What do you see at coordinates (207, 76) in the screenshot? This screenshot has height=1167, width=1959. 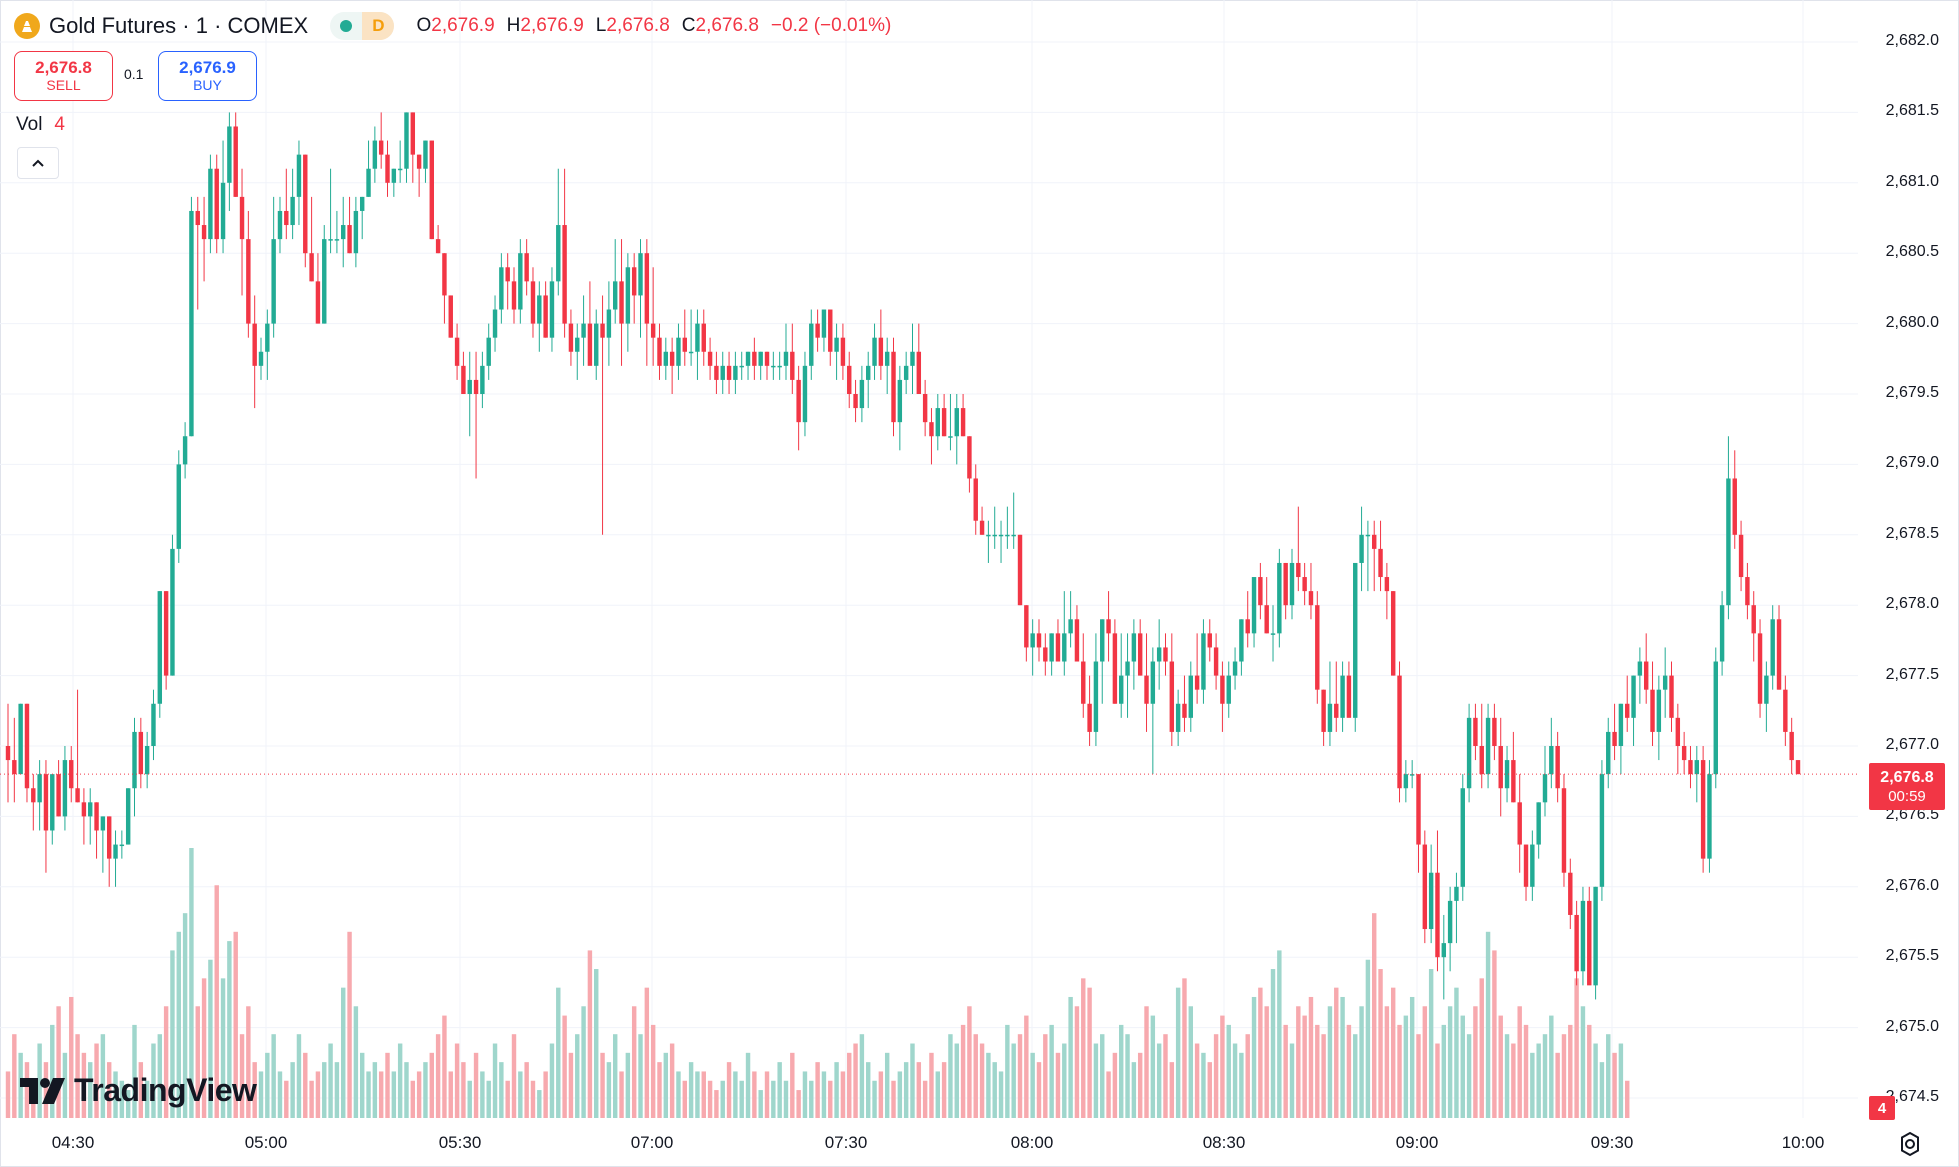 I see `buy-button: 2,676.9 BUY` at bounding box center [207, 76].